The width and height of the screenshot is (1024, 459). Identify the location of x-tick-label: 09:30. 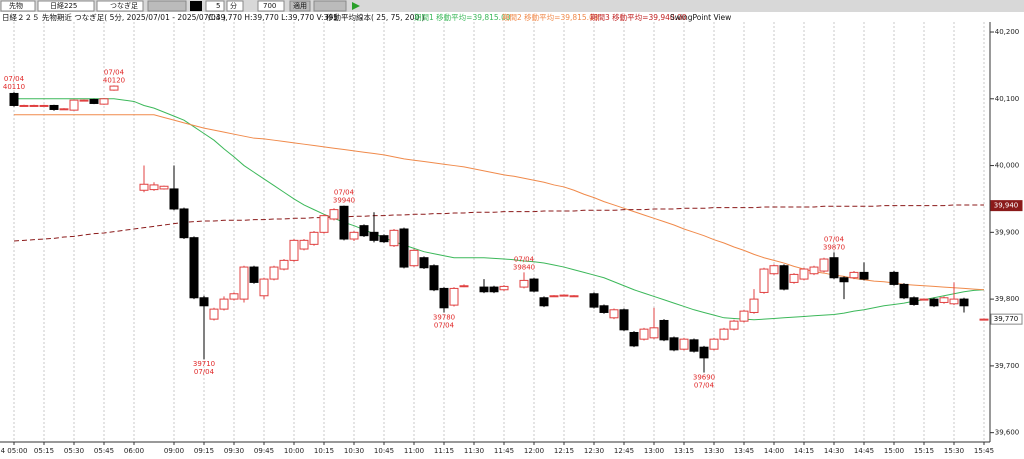
(234, 451).